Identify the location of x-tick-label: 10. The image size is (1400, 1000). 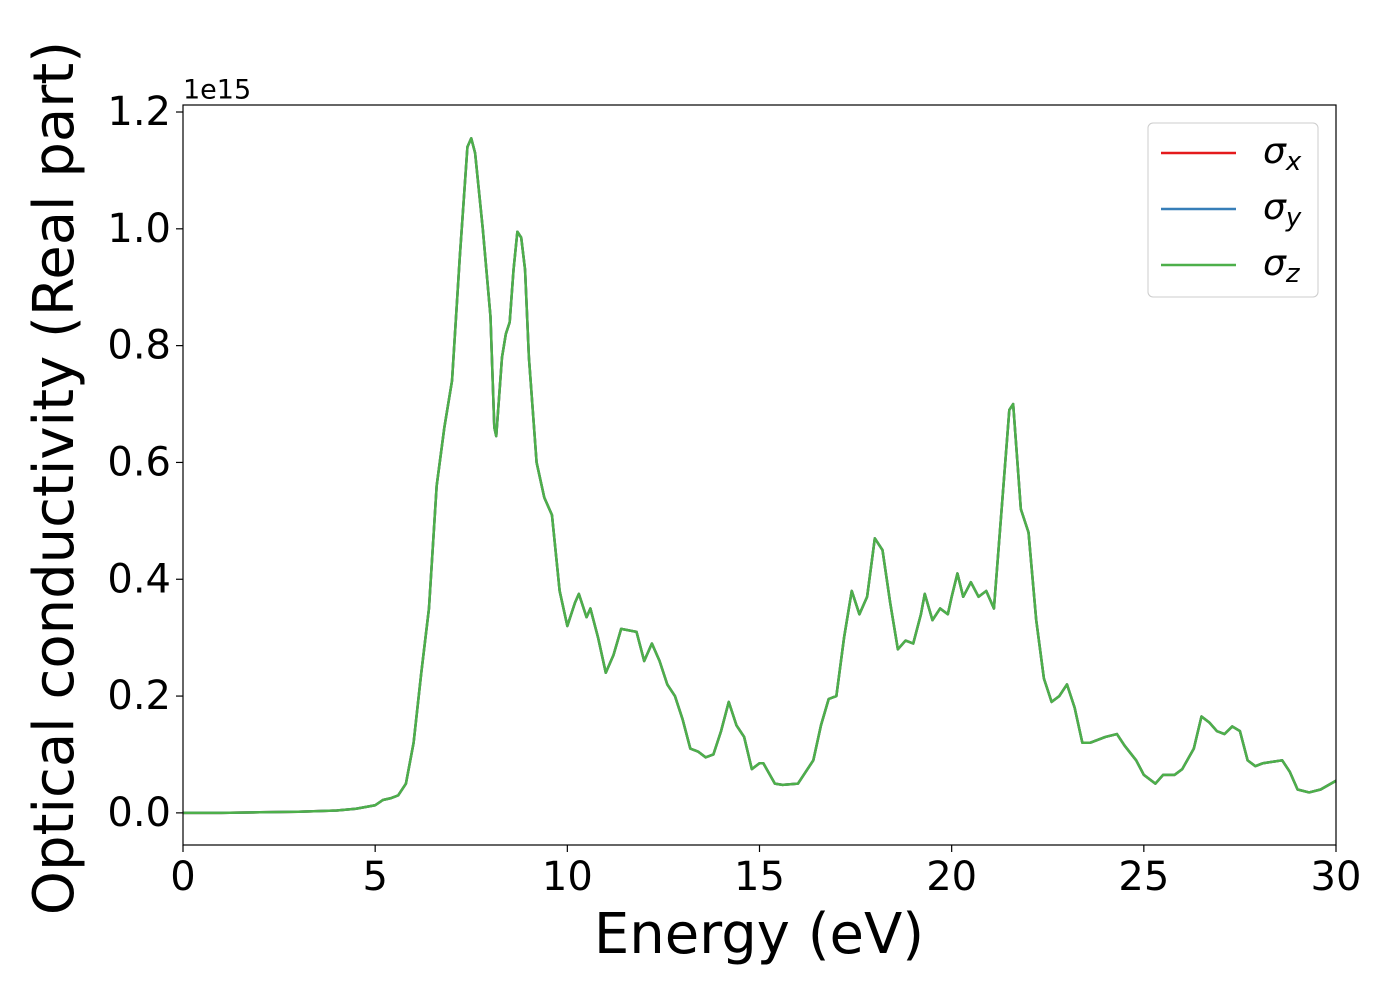
(567, 877).